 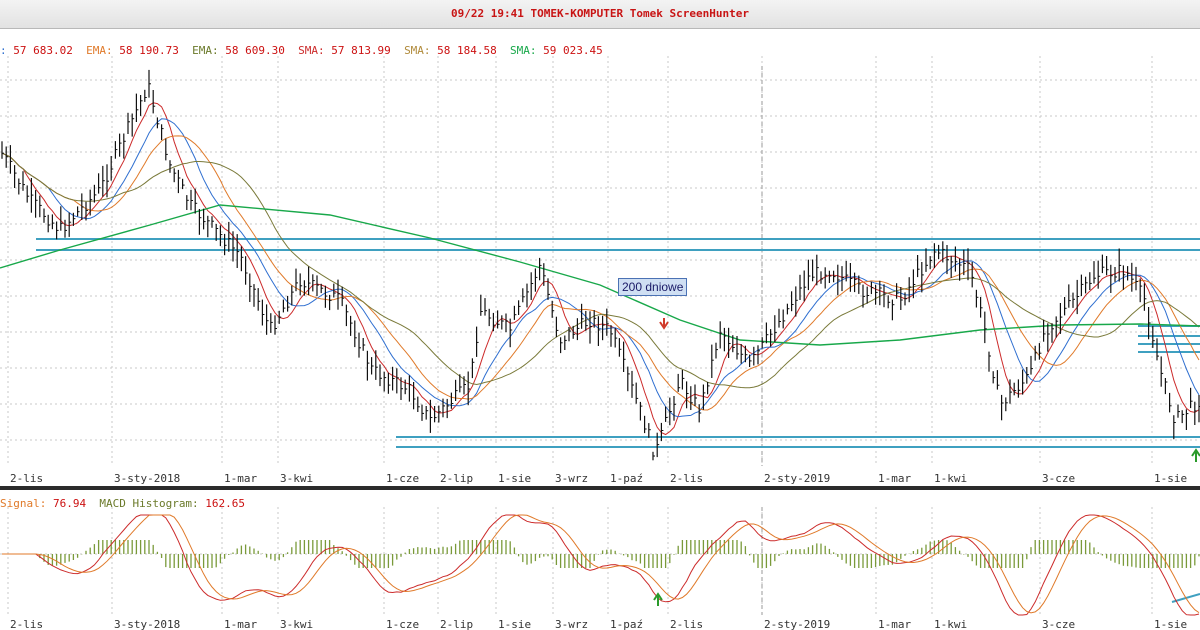 I want to click on macd-legend: Signal: 76.94 MACD Histogram: 162.65, so click(x=129, y=503).